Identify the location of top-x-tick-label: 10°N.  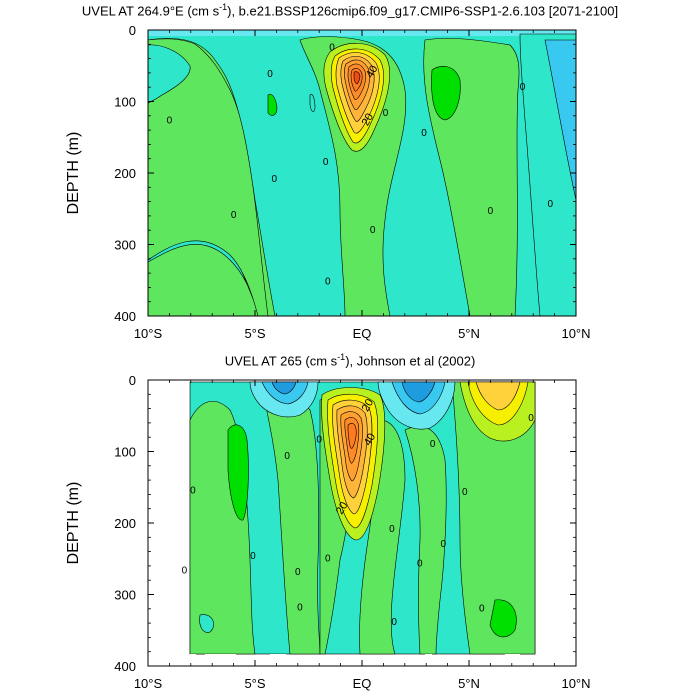
(575, 333).